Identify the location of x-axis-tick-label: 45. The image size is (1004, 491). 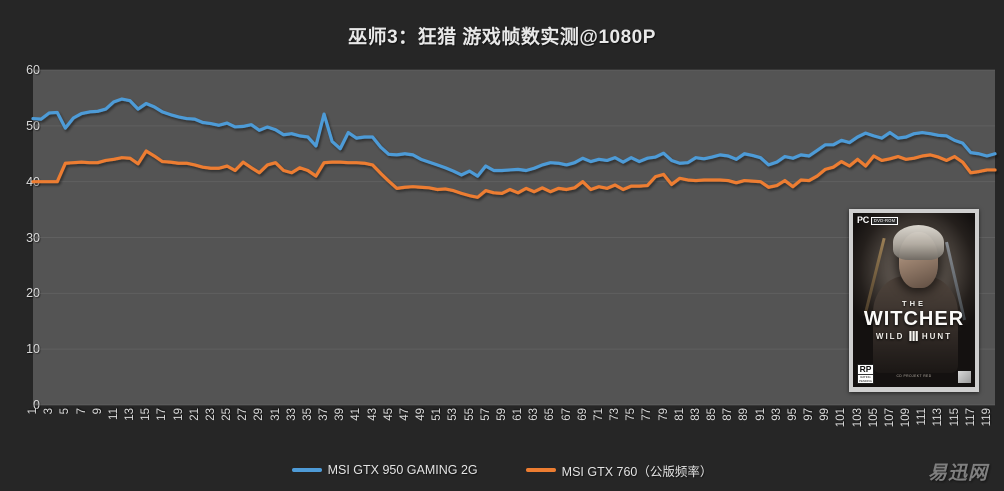
(388, 414).